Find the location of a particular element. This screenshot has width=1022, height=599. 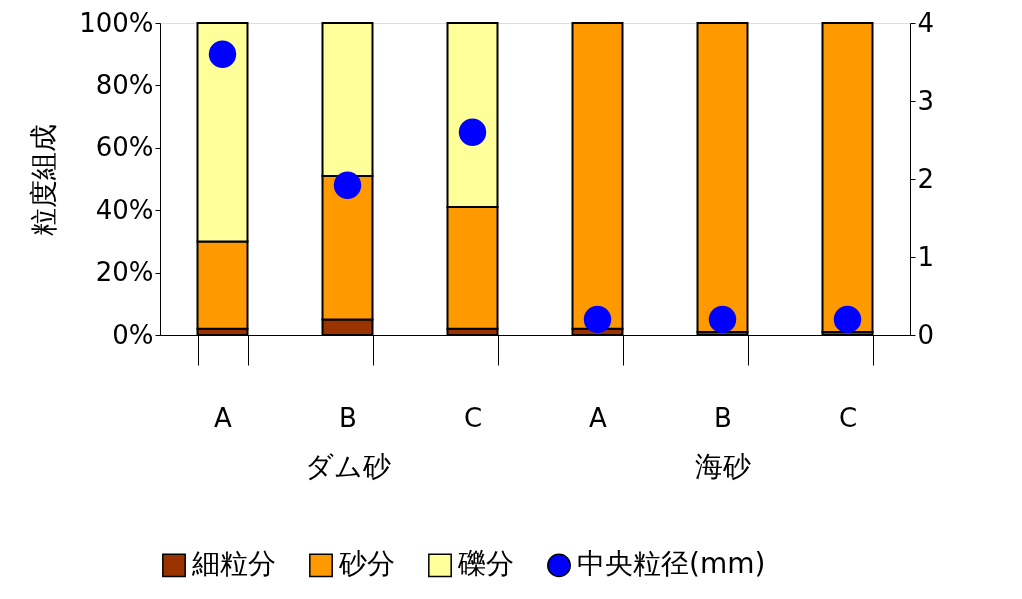

y-tick-label: 100% is located at coordinates (116, 22).